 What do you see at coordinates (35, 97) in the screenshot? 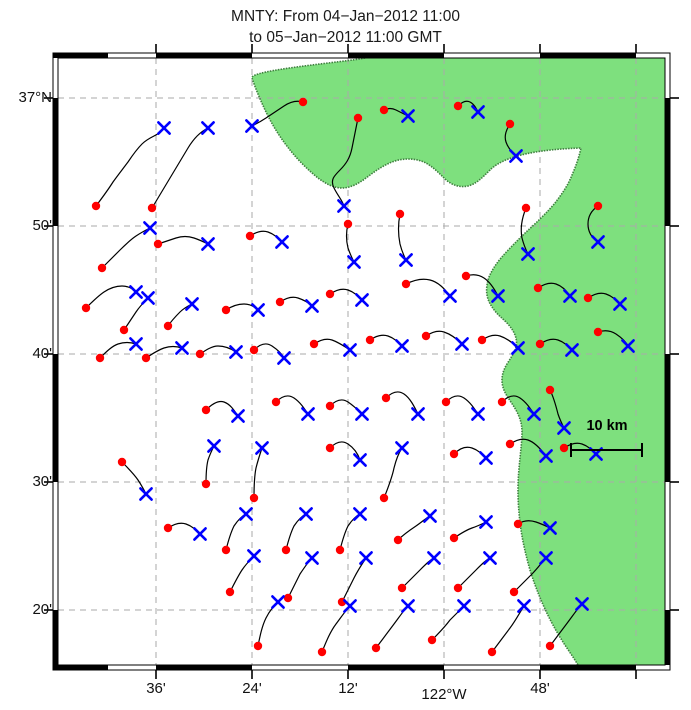
I see `y-tick-label-0: 37°N` at bounding box center [35, 97].